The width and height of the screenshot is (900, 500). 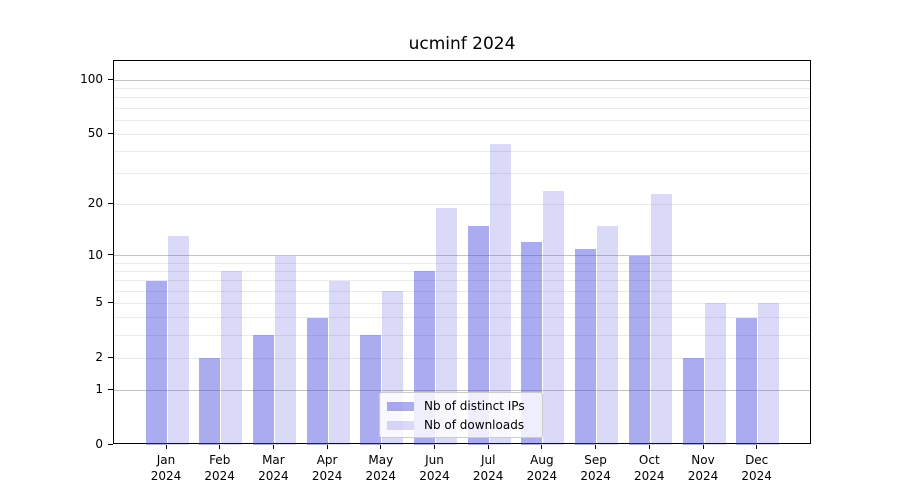 What do you see at coordinates (317, 381) in the screenshot?
I see `bar-nb-of-distinct-ips-apr-2024` at bounding box center [317, 381].